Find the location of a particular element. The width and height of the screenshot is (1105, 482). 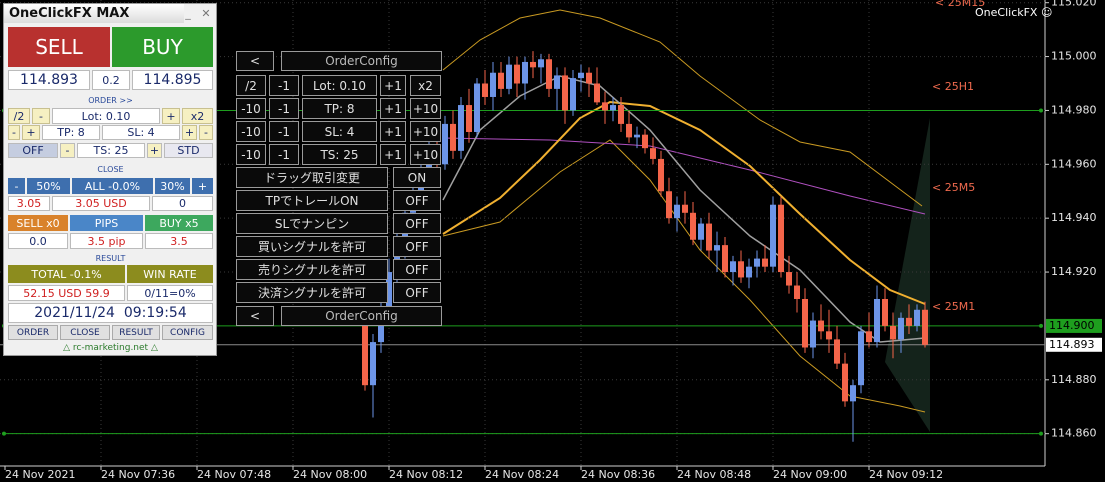

bid-price-label: 114.893 is located at coordinates (1072, 344).